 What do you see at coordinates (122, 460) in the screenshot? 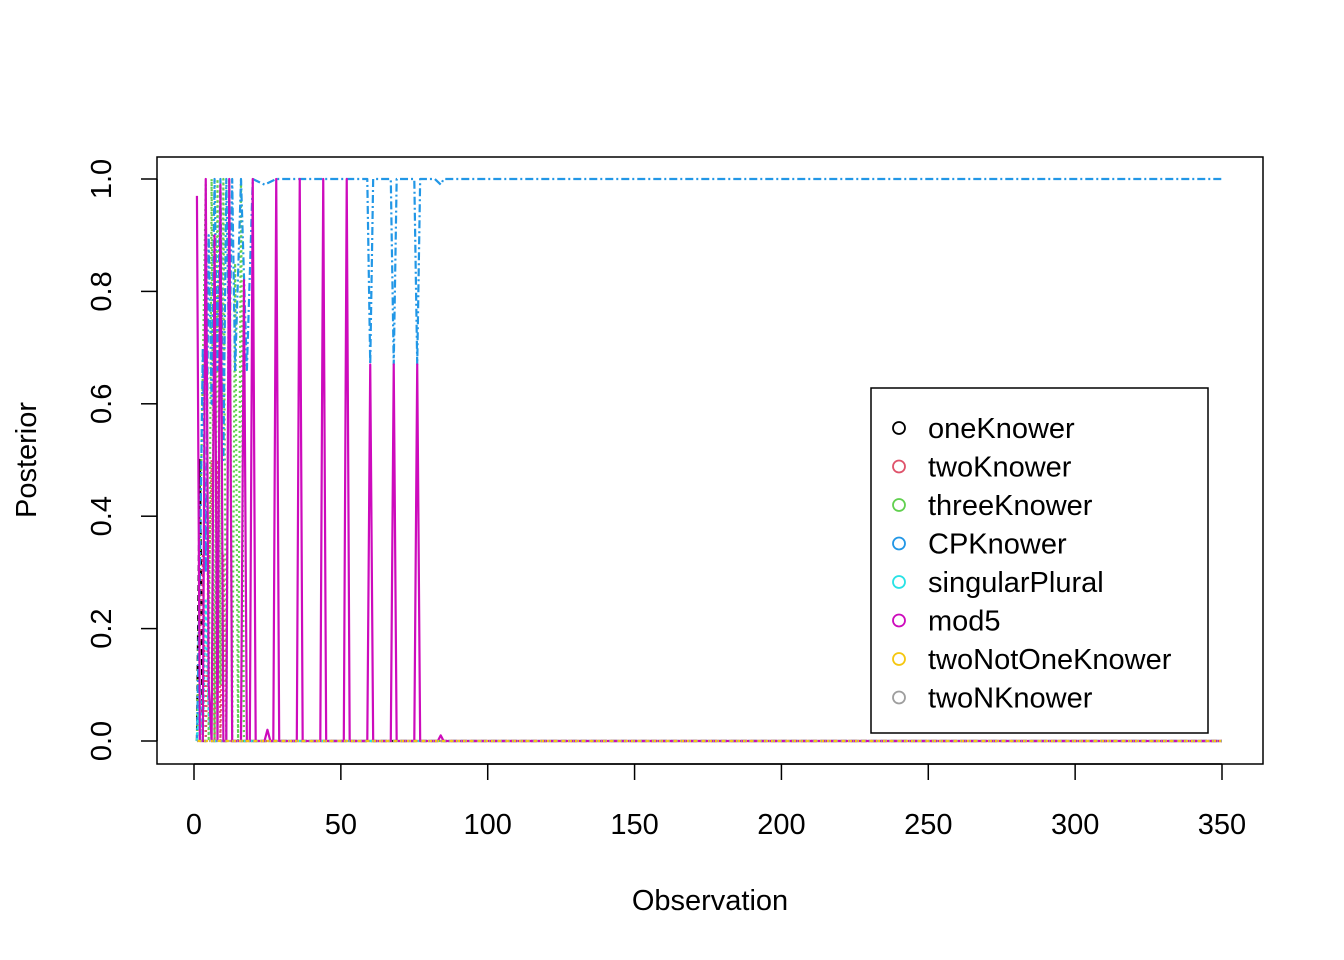
I see `y-axis: 0.0 0.2 0.4 0.6 0.8 1.0` at bounding box center [122, 460].